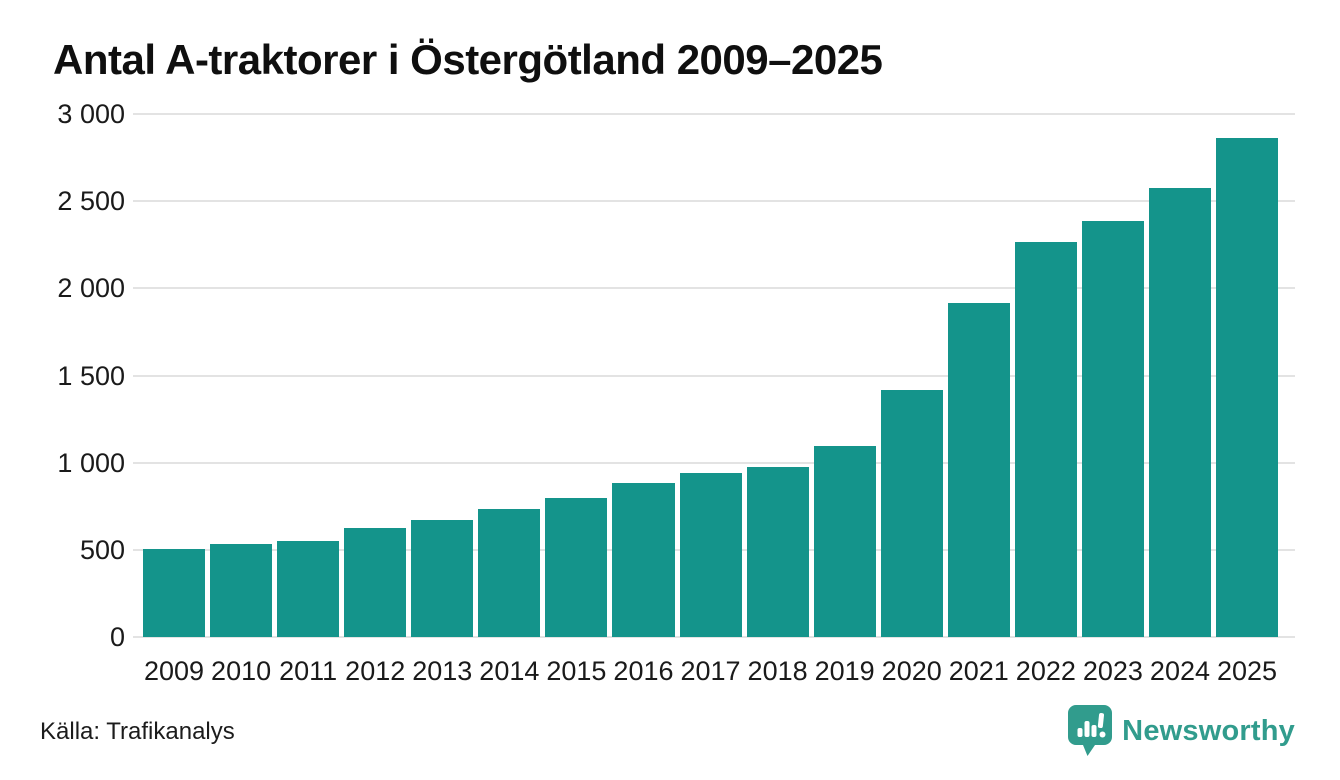  Describe the element at coordinates (241, 671) in the screenshot. I see `x-axis-label-2010: 2010` at that location.